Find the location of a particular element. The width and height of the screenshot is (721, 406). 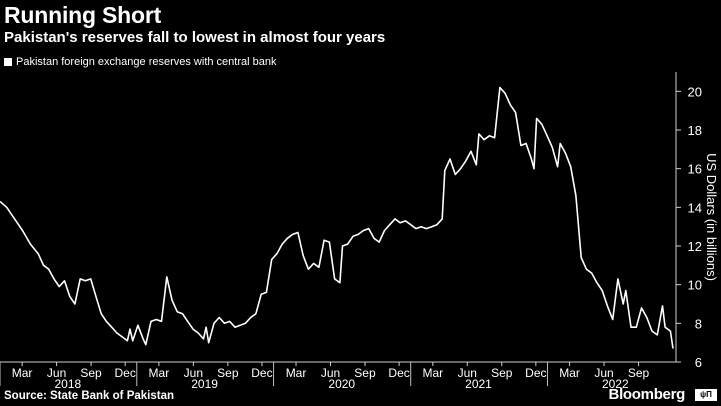

y-tick-label: 18 is located at coordinates (695, 130).